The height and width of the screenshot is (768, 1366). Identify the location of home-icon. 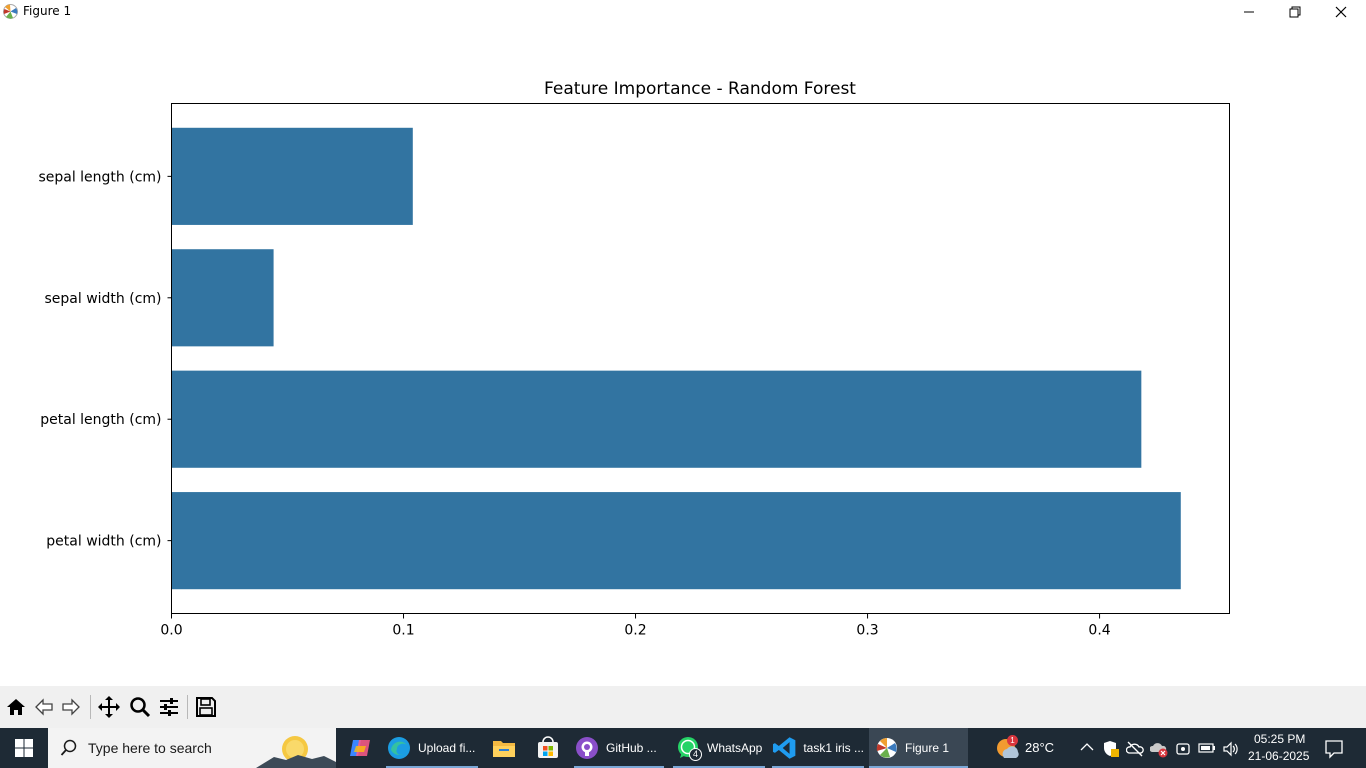
(16, 707).